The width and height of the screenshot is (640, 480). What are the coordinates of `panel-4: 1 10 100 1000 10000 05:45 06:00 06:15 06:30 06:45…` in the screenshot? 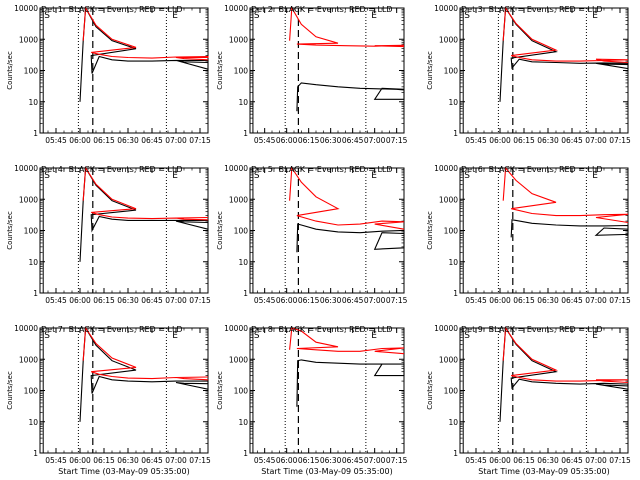 It's located at (108, 234).